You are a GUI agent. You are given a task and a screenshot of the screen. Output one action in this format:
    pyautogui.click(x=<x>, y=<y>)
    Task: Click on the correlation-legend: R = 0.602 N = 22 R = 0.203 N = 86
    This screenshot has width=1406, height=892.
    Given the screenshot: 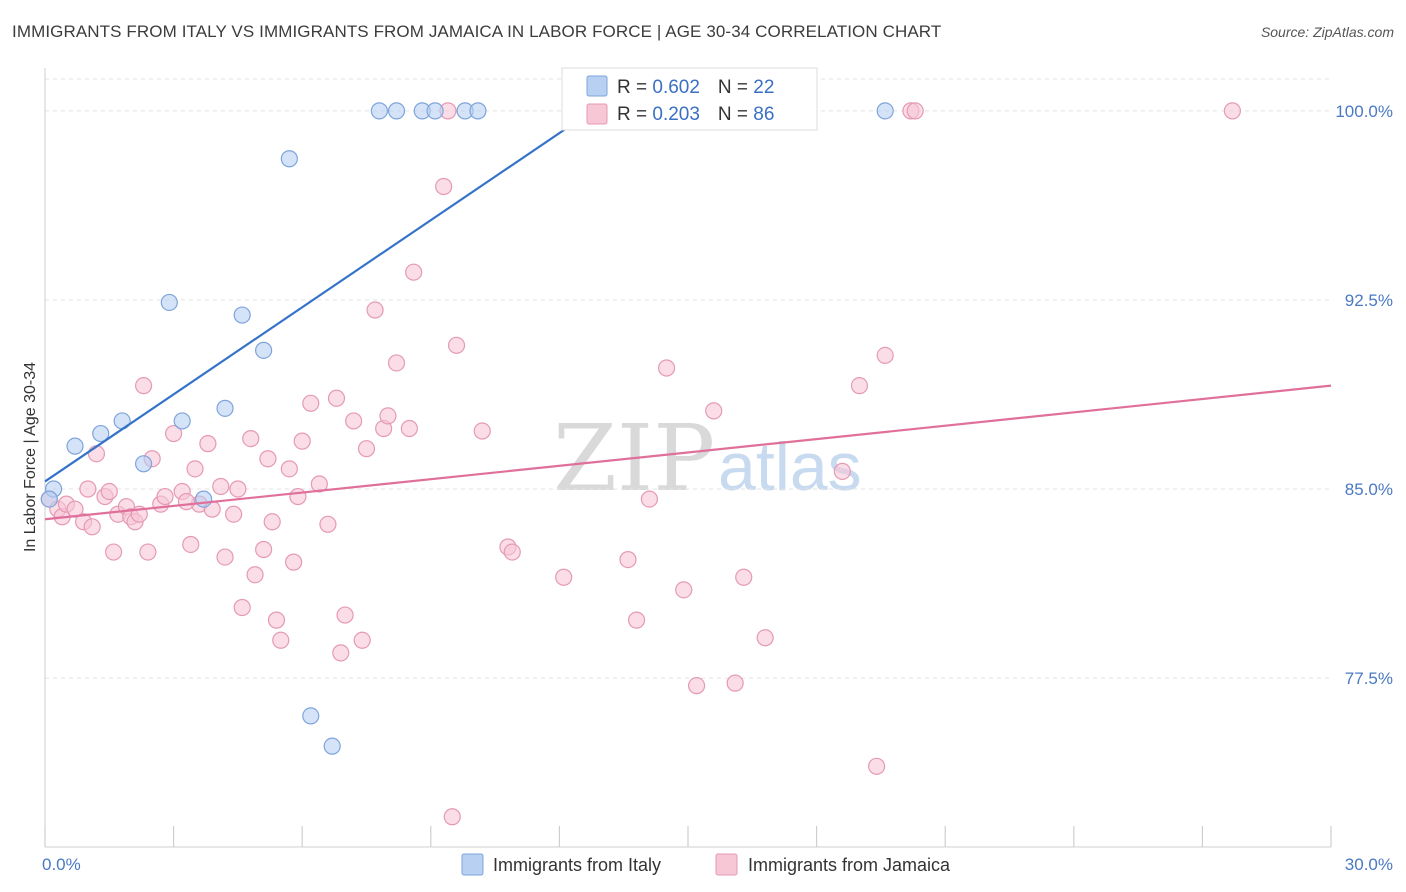 What is the action you would take?
    pyautogui.click(x=689, y=99)
    